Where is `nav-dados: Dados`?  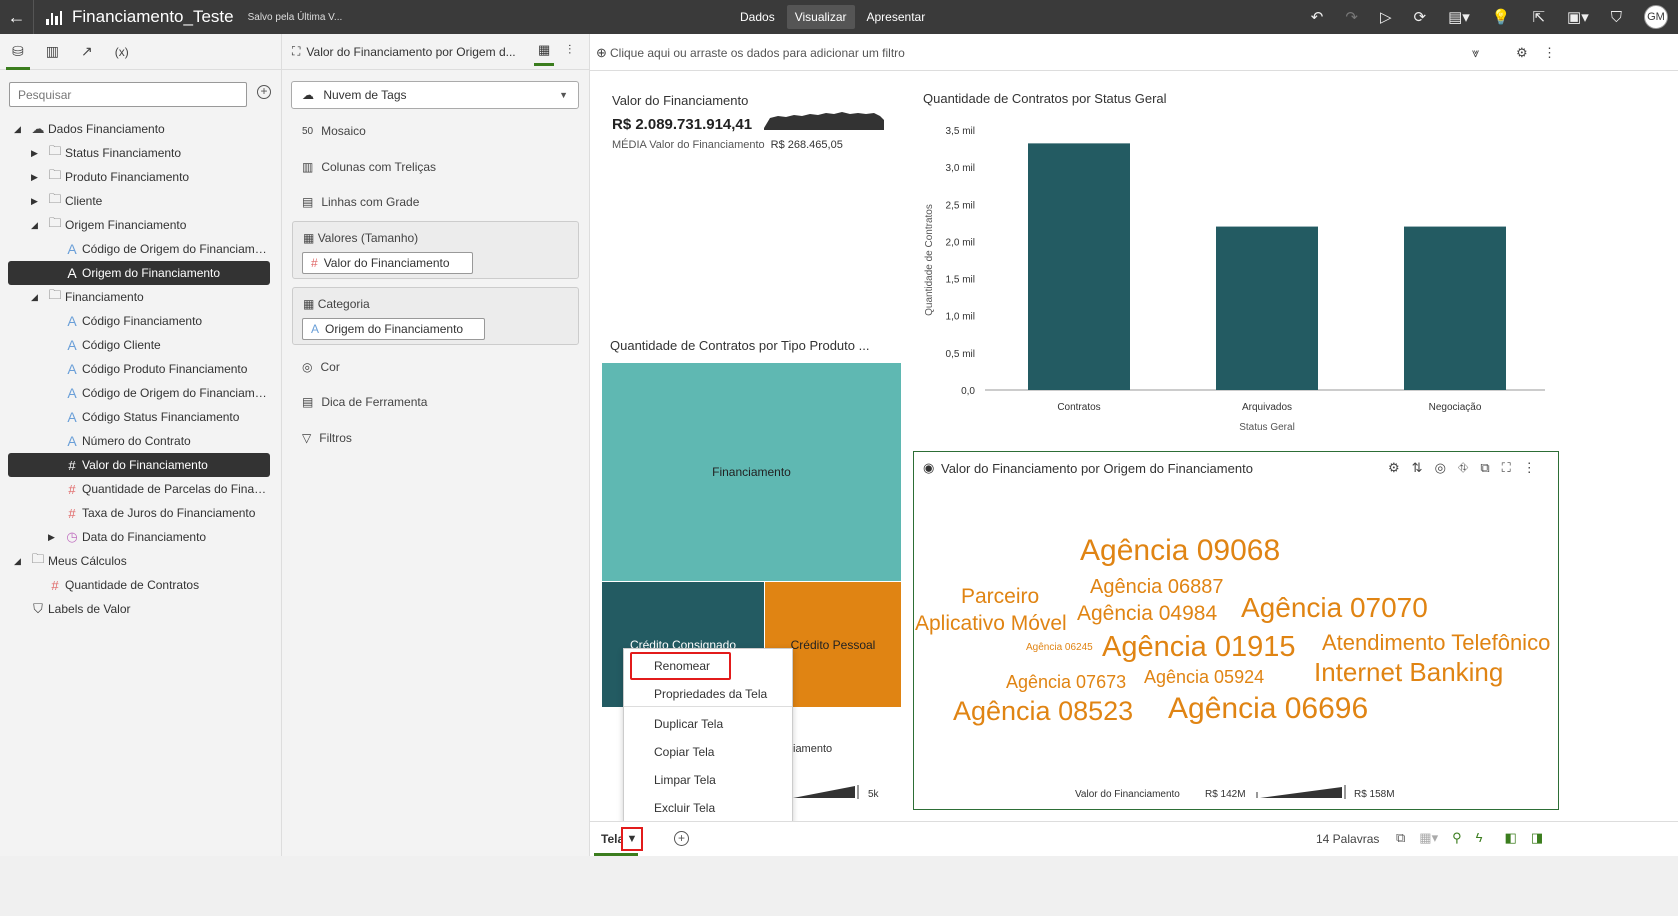 nav-dados: Dados is located at coordinates (757, 17).